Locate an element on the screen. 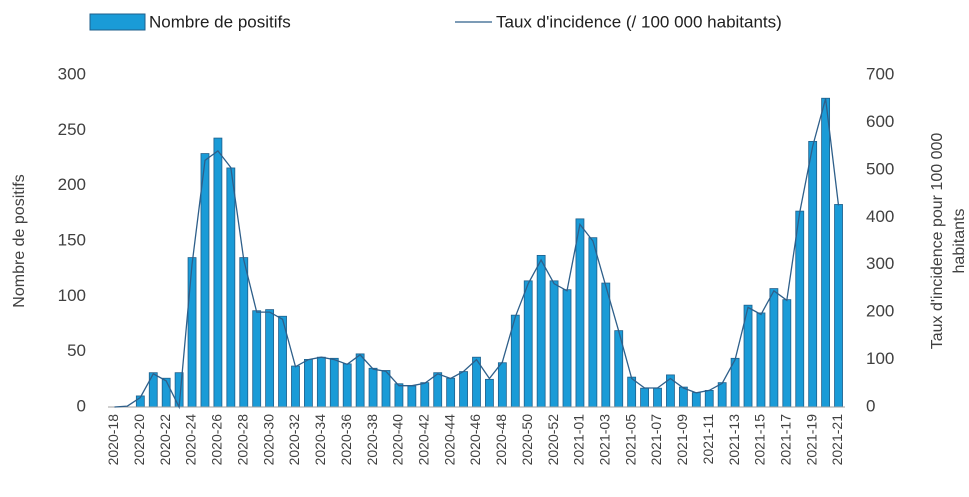 The width and height of the screenshot is (969, 497). x-tick-label: 2020-28 is located at coordinates (242, 440).